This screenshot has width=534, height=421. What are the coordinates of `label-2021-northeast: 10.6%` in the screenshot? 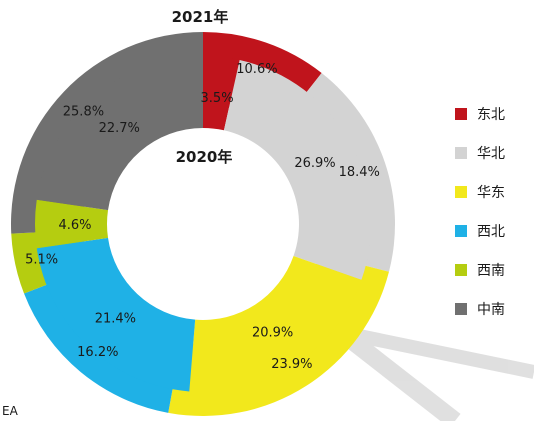 It's located at (256, 69).